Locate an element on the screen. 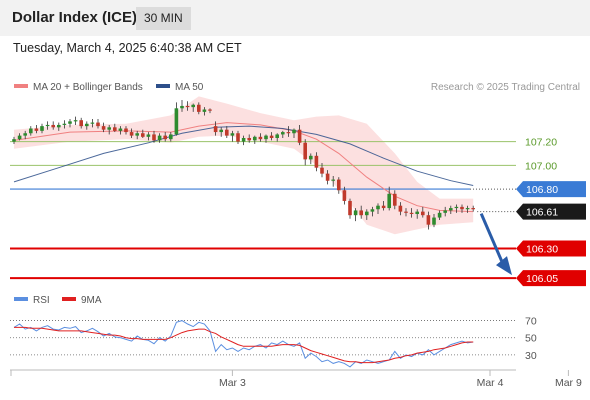 The height and width of the screenshot is (400, 590). copyright-label: Research © 2025 Trading Central is located at coordinates (505, 87).